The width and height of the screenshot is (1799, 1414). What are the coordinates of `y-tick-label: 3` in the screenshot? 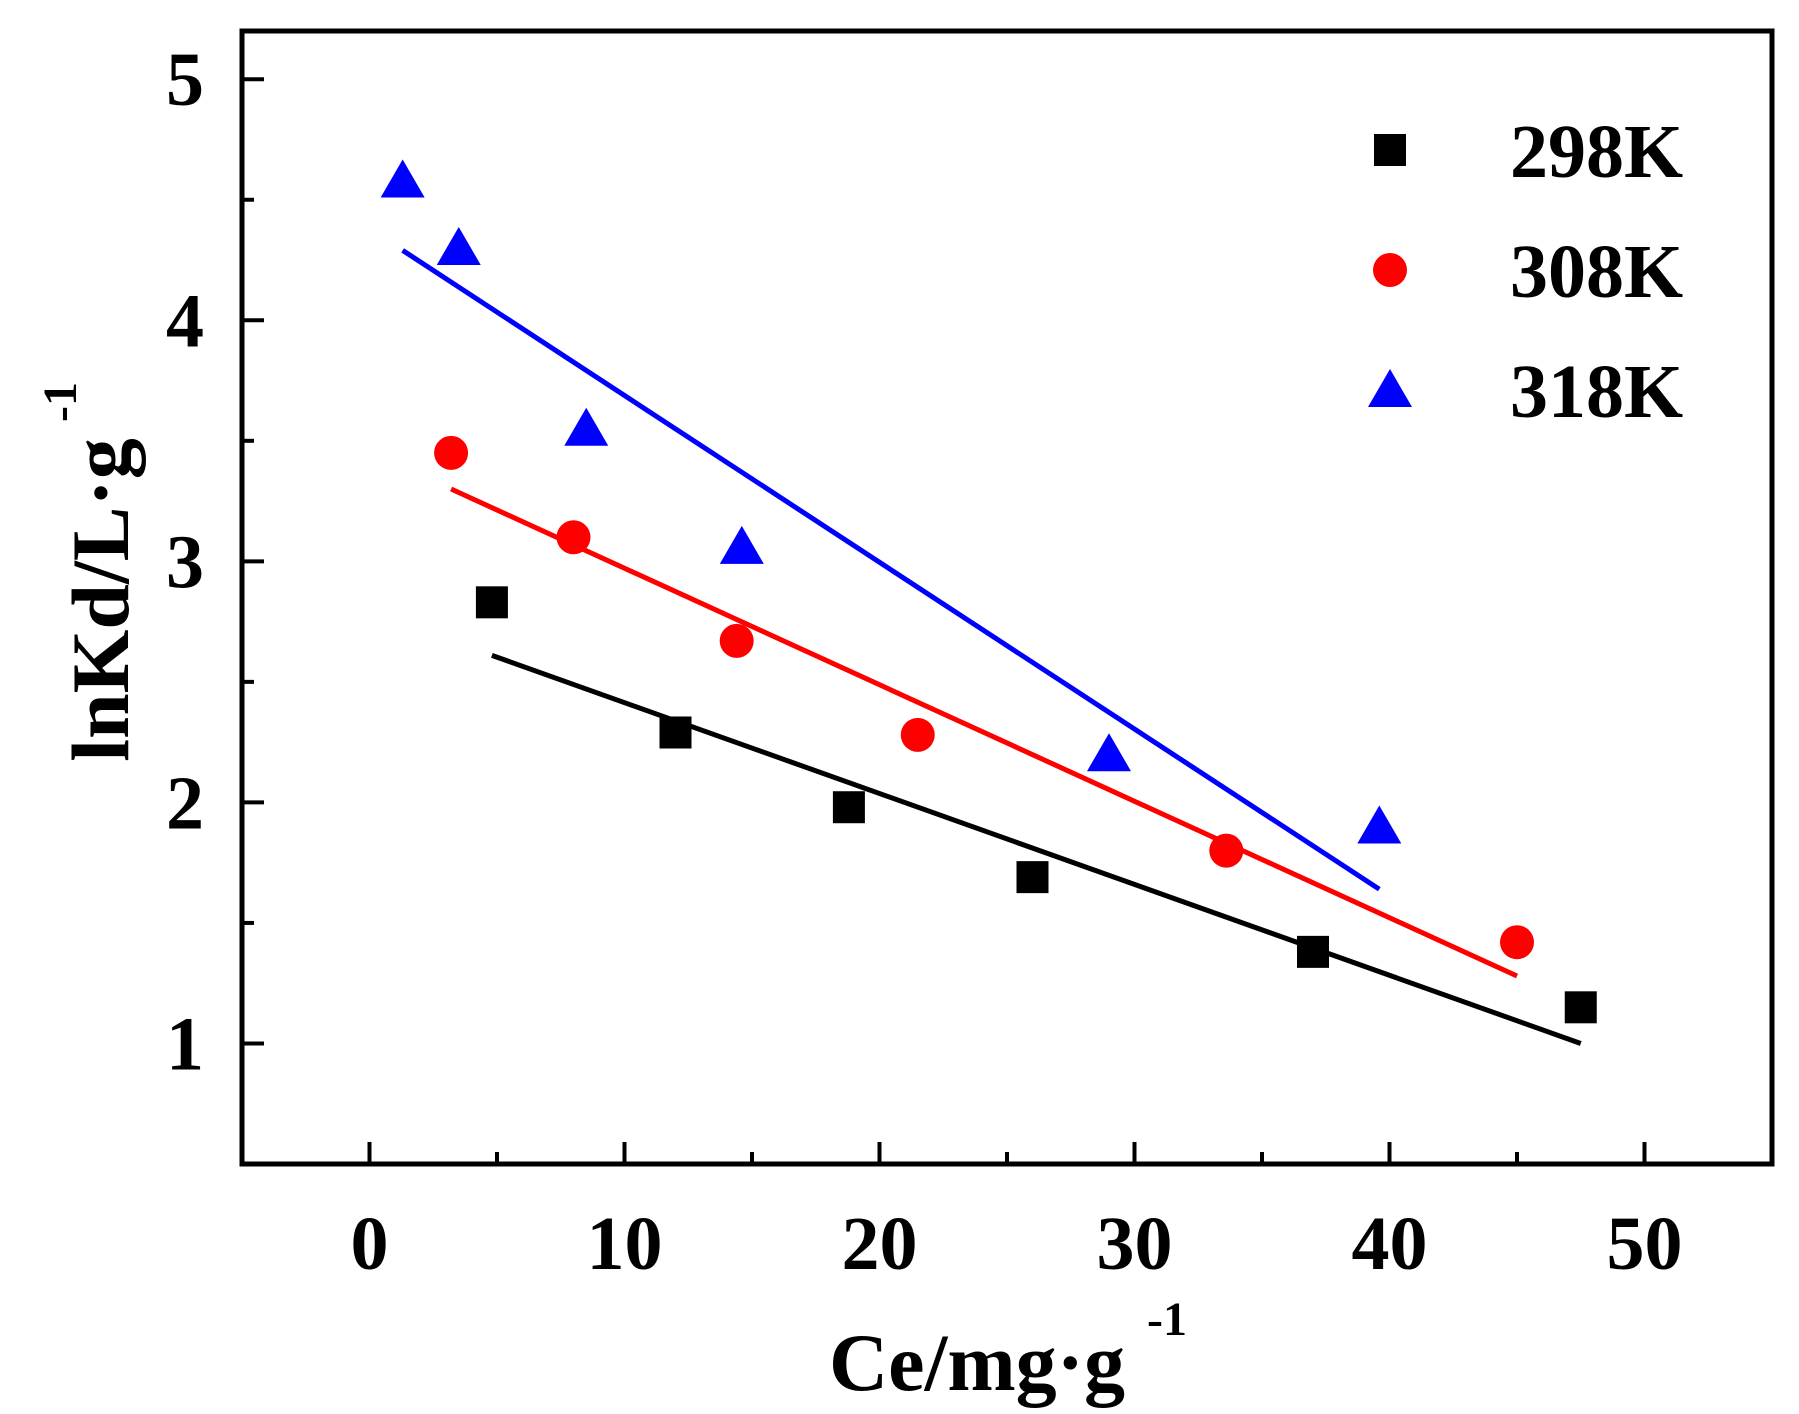 It's located at (185, 562).